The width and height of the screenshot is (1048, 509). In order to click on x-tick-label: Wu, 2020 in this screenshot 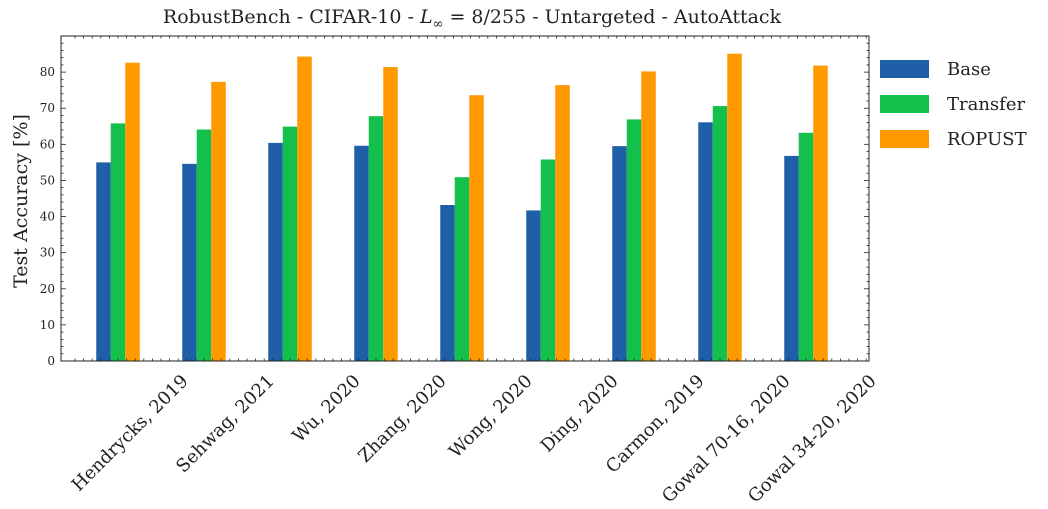, I will do `click(326, 409)`.